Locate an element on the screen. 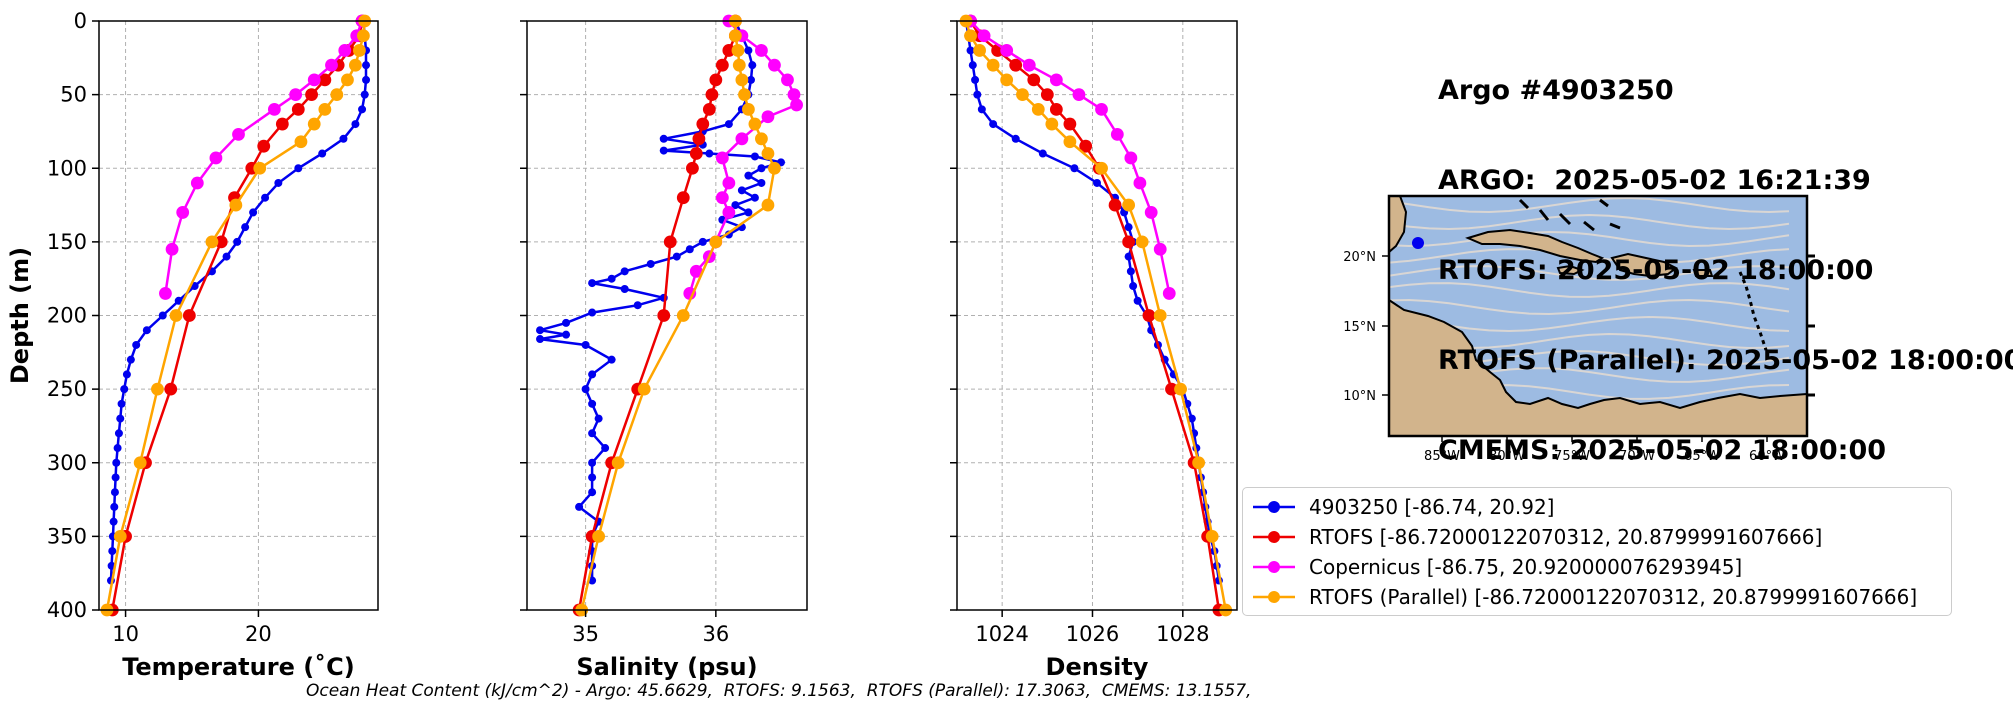  plot-frame is located at coordinates (238, 315).